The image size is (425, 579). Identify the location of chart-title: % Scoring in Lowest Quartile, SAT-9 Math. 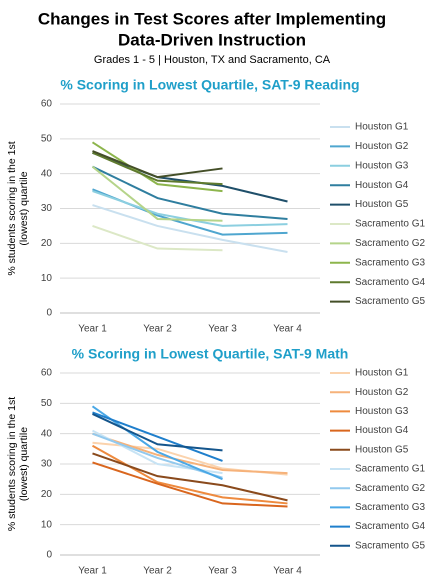
(210, 354).